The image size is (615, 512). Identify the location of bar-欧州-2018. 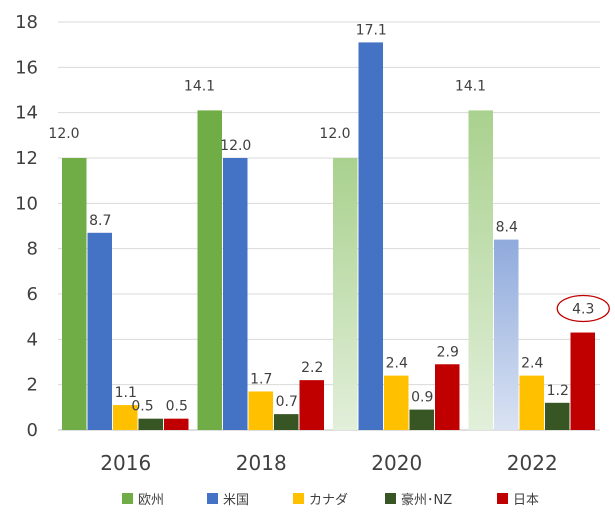
(209, 270).